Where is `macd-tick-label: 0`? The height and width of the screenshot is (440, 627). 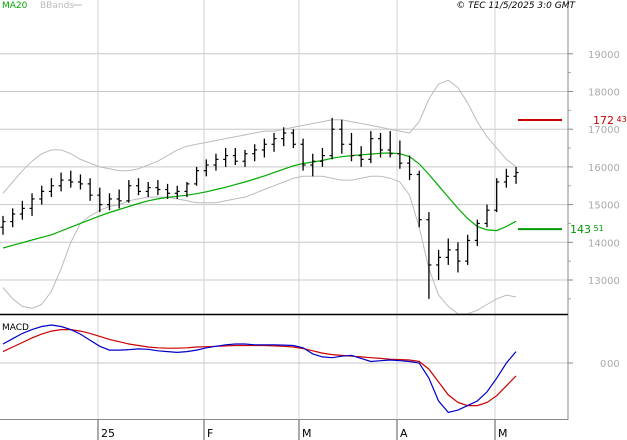
macd-tick-label: 0 is located at coordinates (603, 364).